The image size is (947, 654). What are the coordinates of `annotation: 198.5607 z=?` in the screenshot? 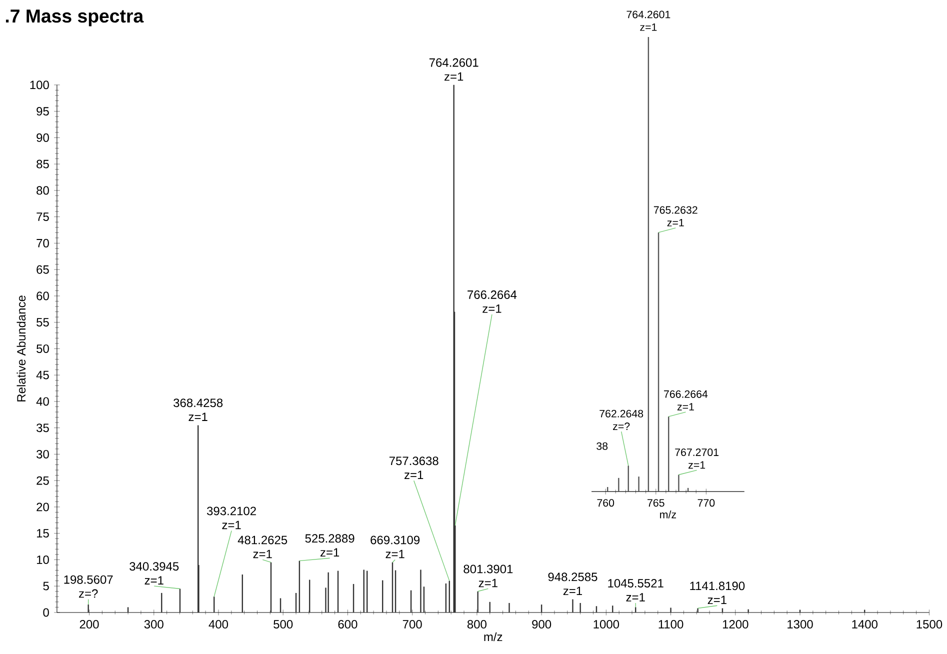 It's located at (88, 586).